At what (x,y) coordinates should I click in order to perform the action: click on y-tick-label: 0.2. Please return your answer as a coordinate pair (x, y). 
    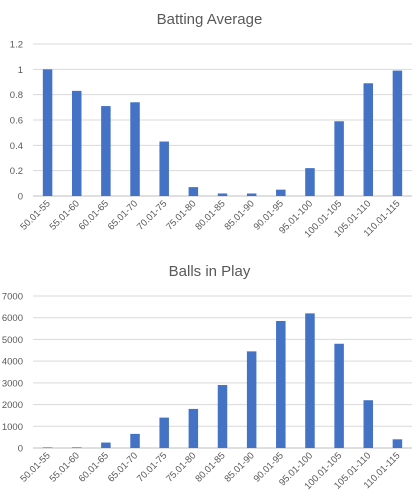
    Looking at the image, I should click on (16, 171).